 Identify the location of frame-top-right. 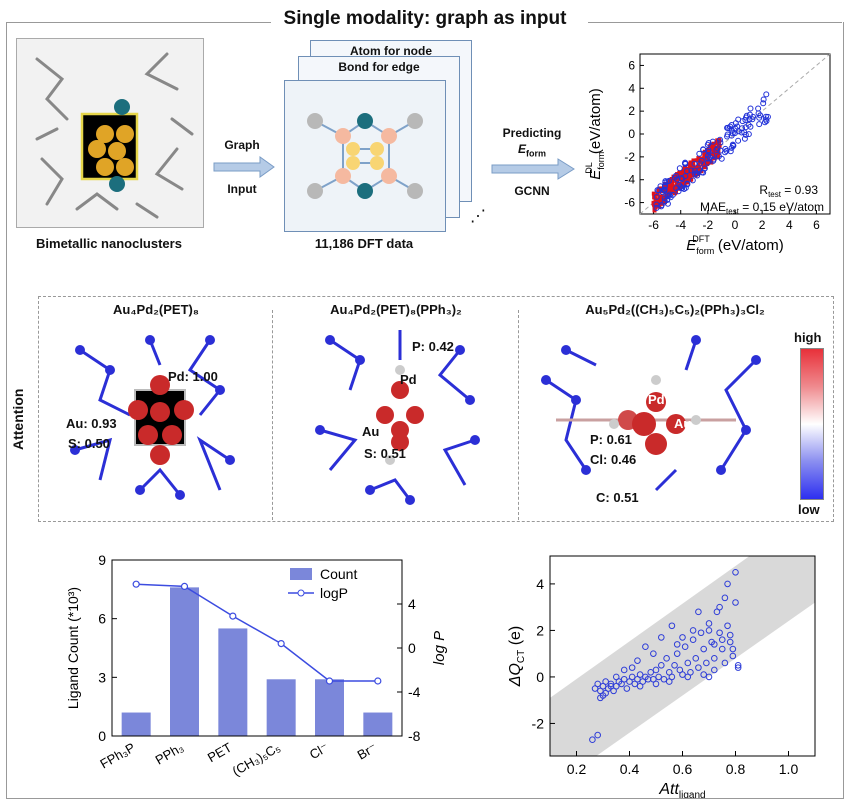
(715, 22).